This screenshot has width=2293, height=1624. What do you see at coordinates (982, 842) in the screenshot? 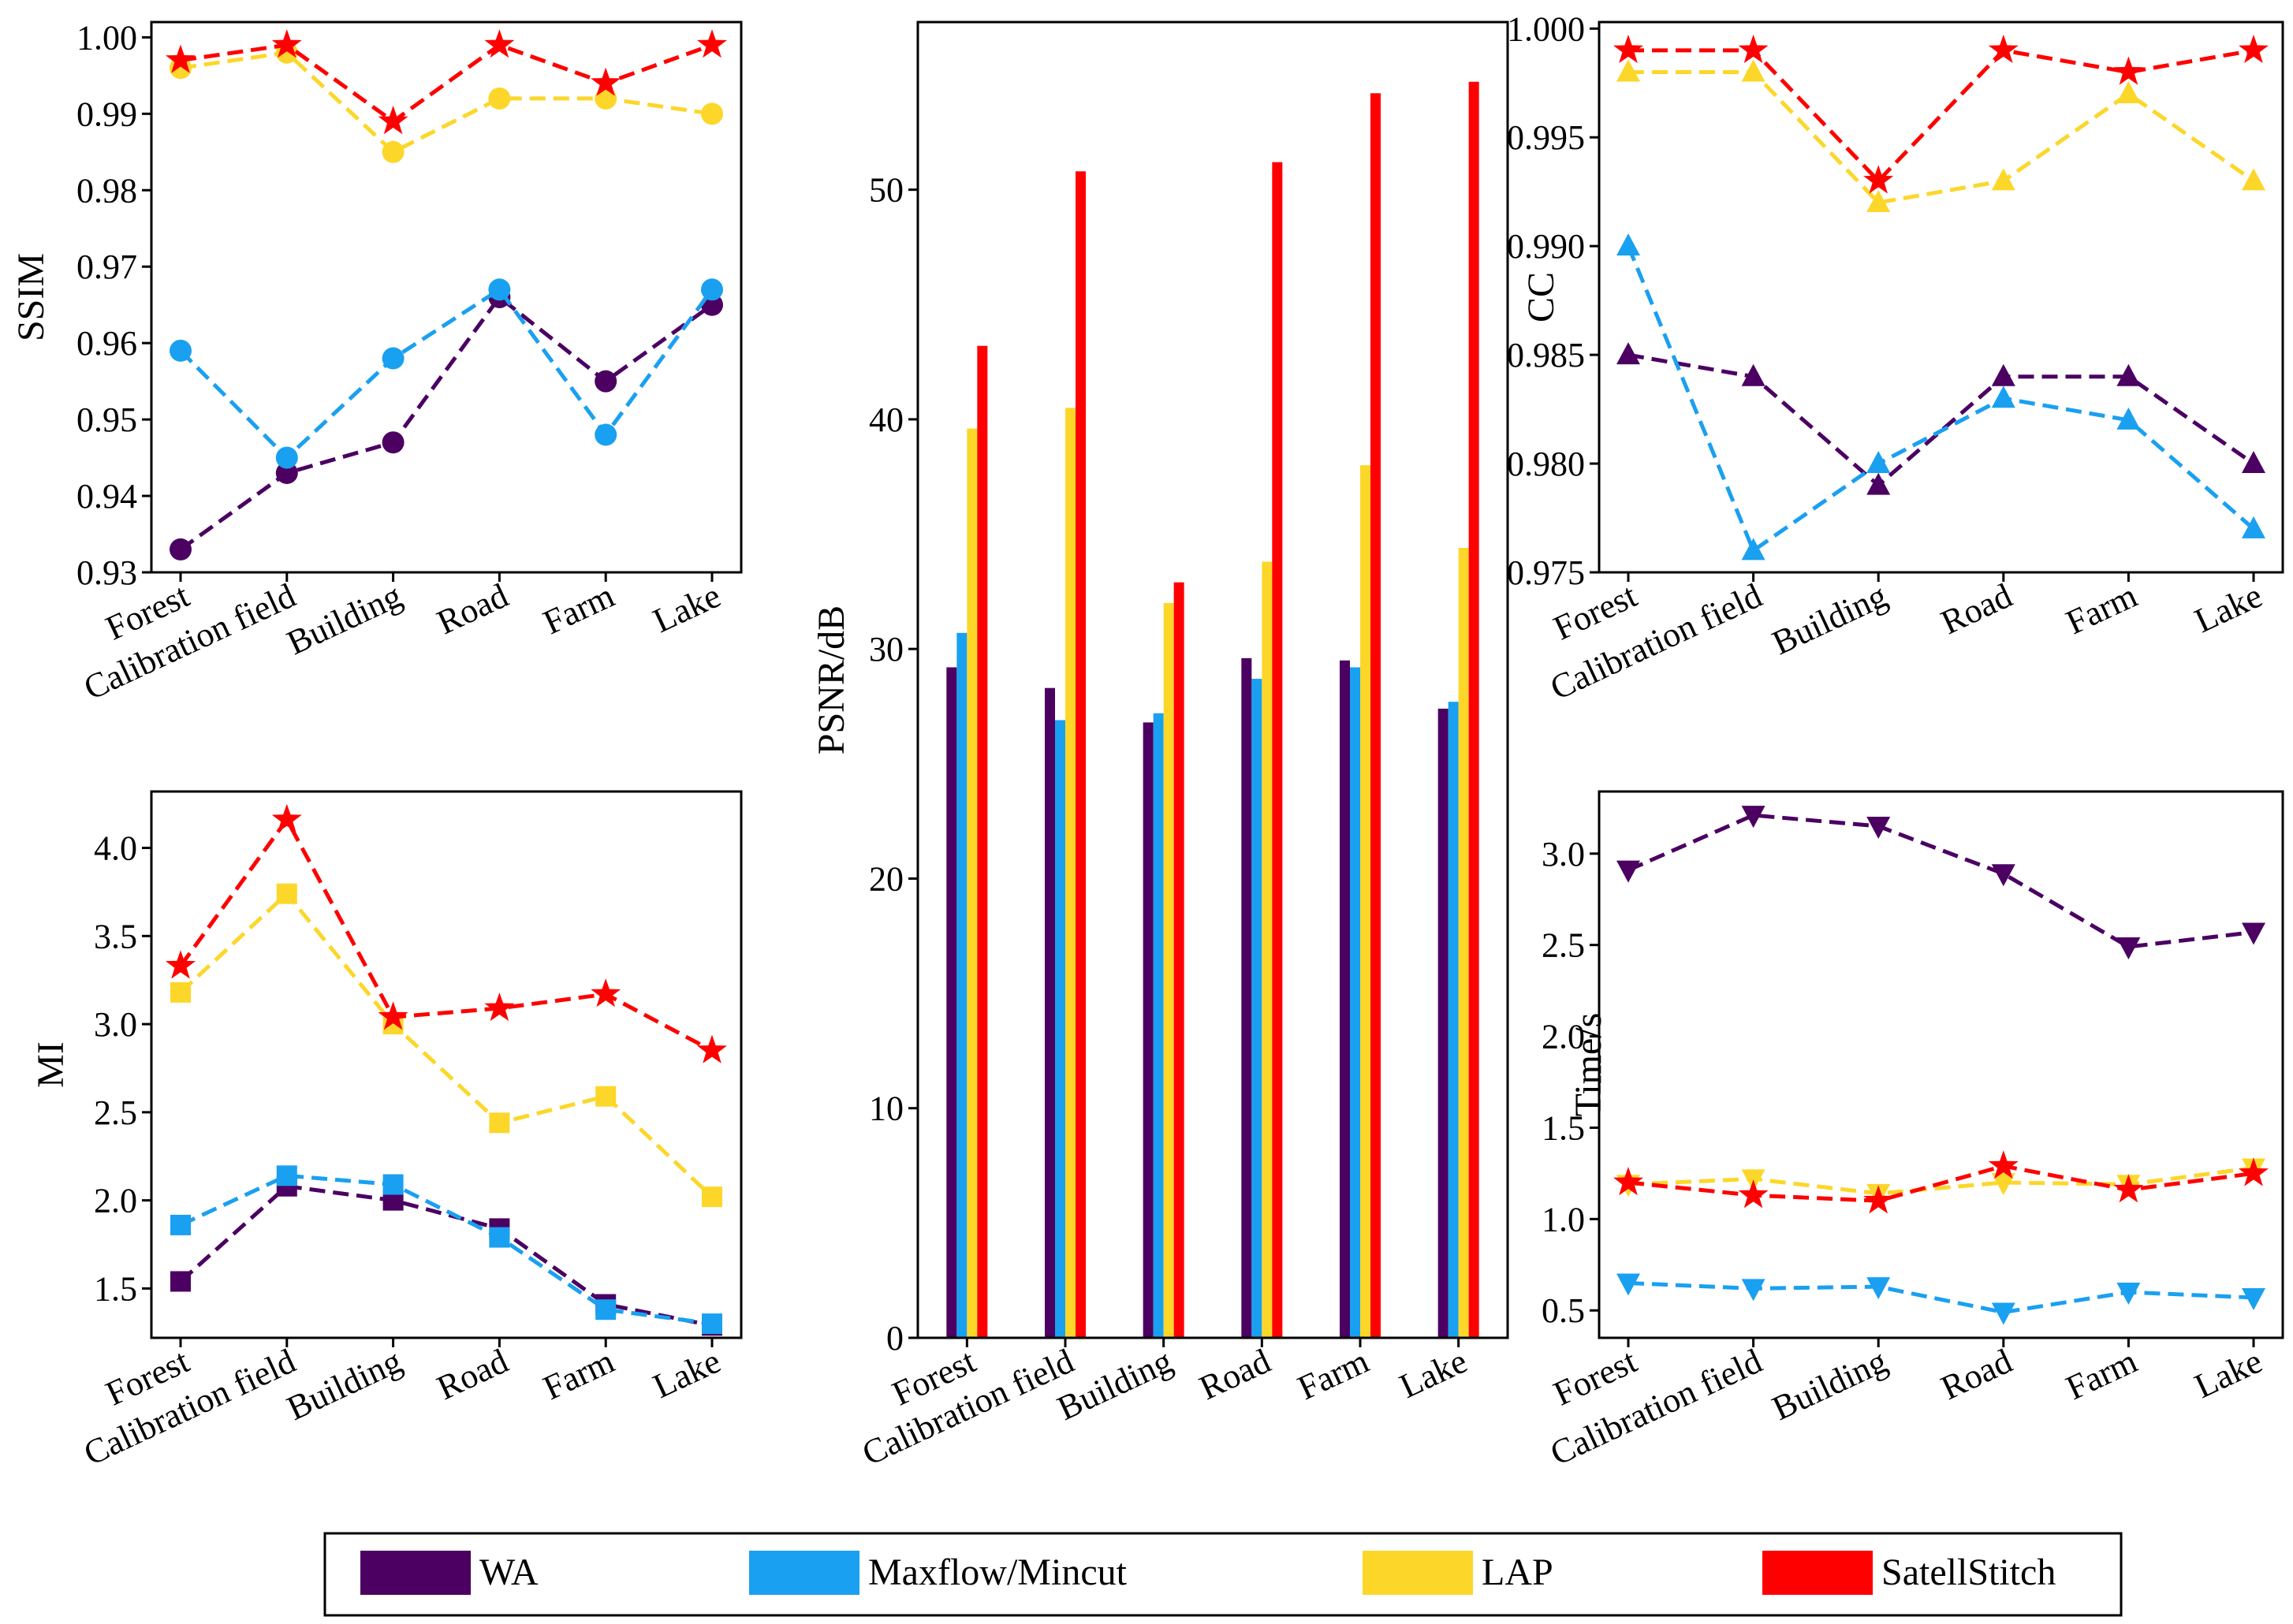
I see `bar-satellstitch-forest` at bounding box center [982, 842].